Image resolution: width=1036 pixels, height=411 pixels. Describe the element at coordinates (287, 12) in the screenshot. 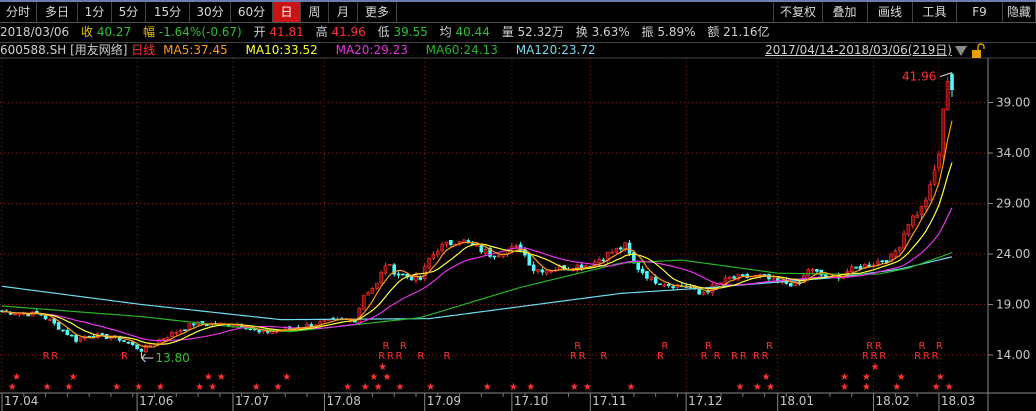

I see `tab-7: 日` at that location.